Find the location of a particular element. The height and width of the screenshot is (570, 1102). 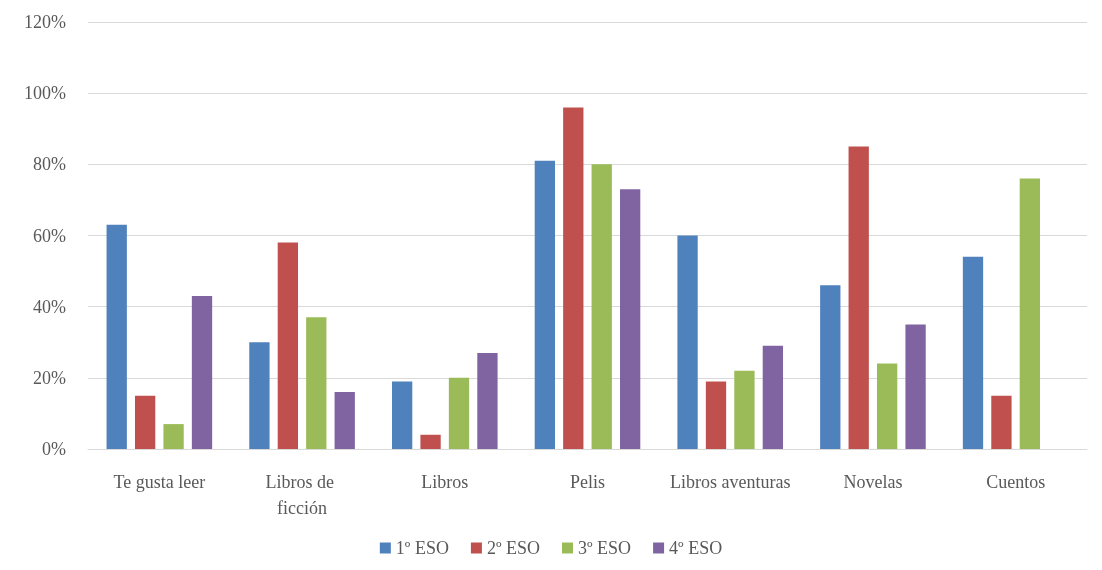

x-tick-label: Libros aventuras is located at coordinates (730, 482).